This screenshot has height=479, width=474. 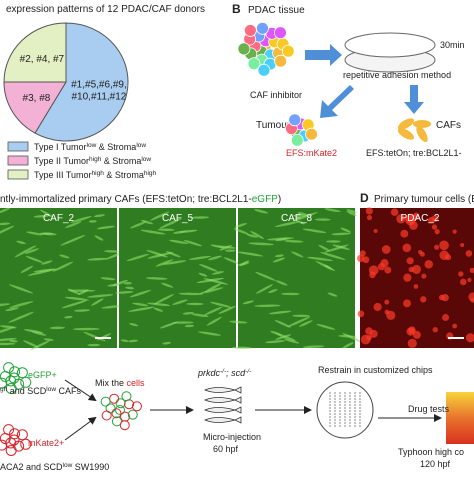 I want to click on label: eGFP+, so click(x=42, y=375).